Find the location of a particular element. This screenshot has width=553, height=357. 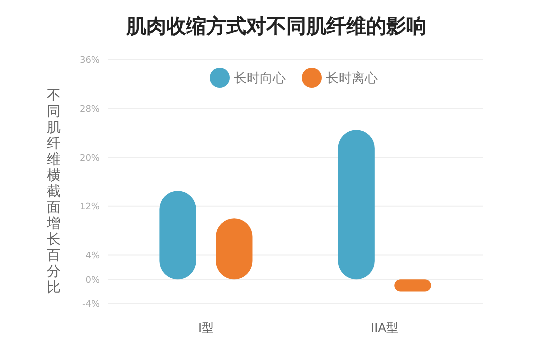

x-tick-label: I型 is located at coordinates (206, 328).